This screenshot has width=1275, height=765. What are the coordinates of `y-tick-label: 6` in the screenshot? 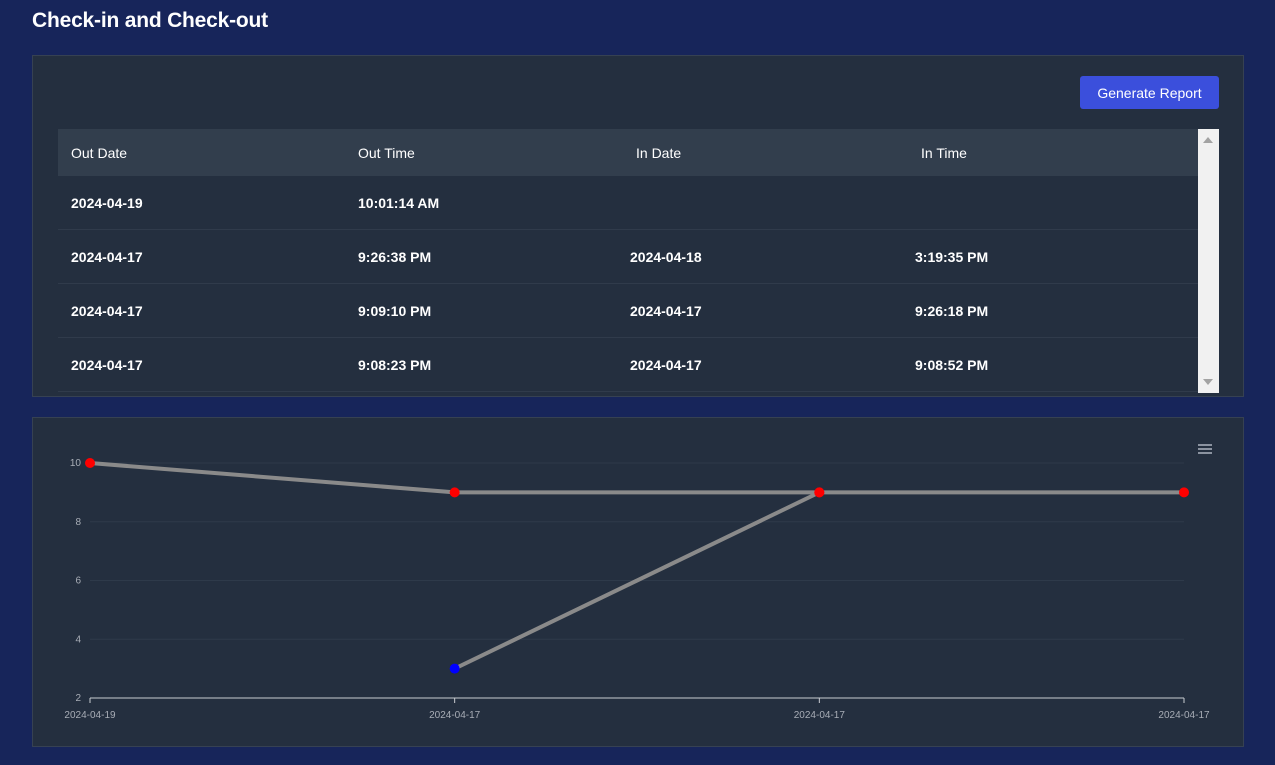 It's located at (78, 581).